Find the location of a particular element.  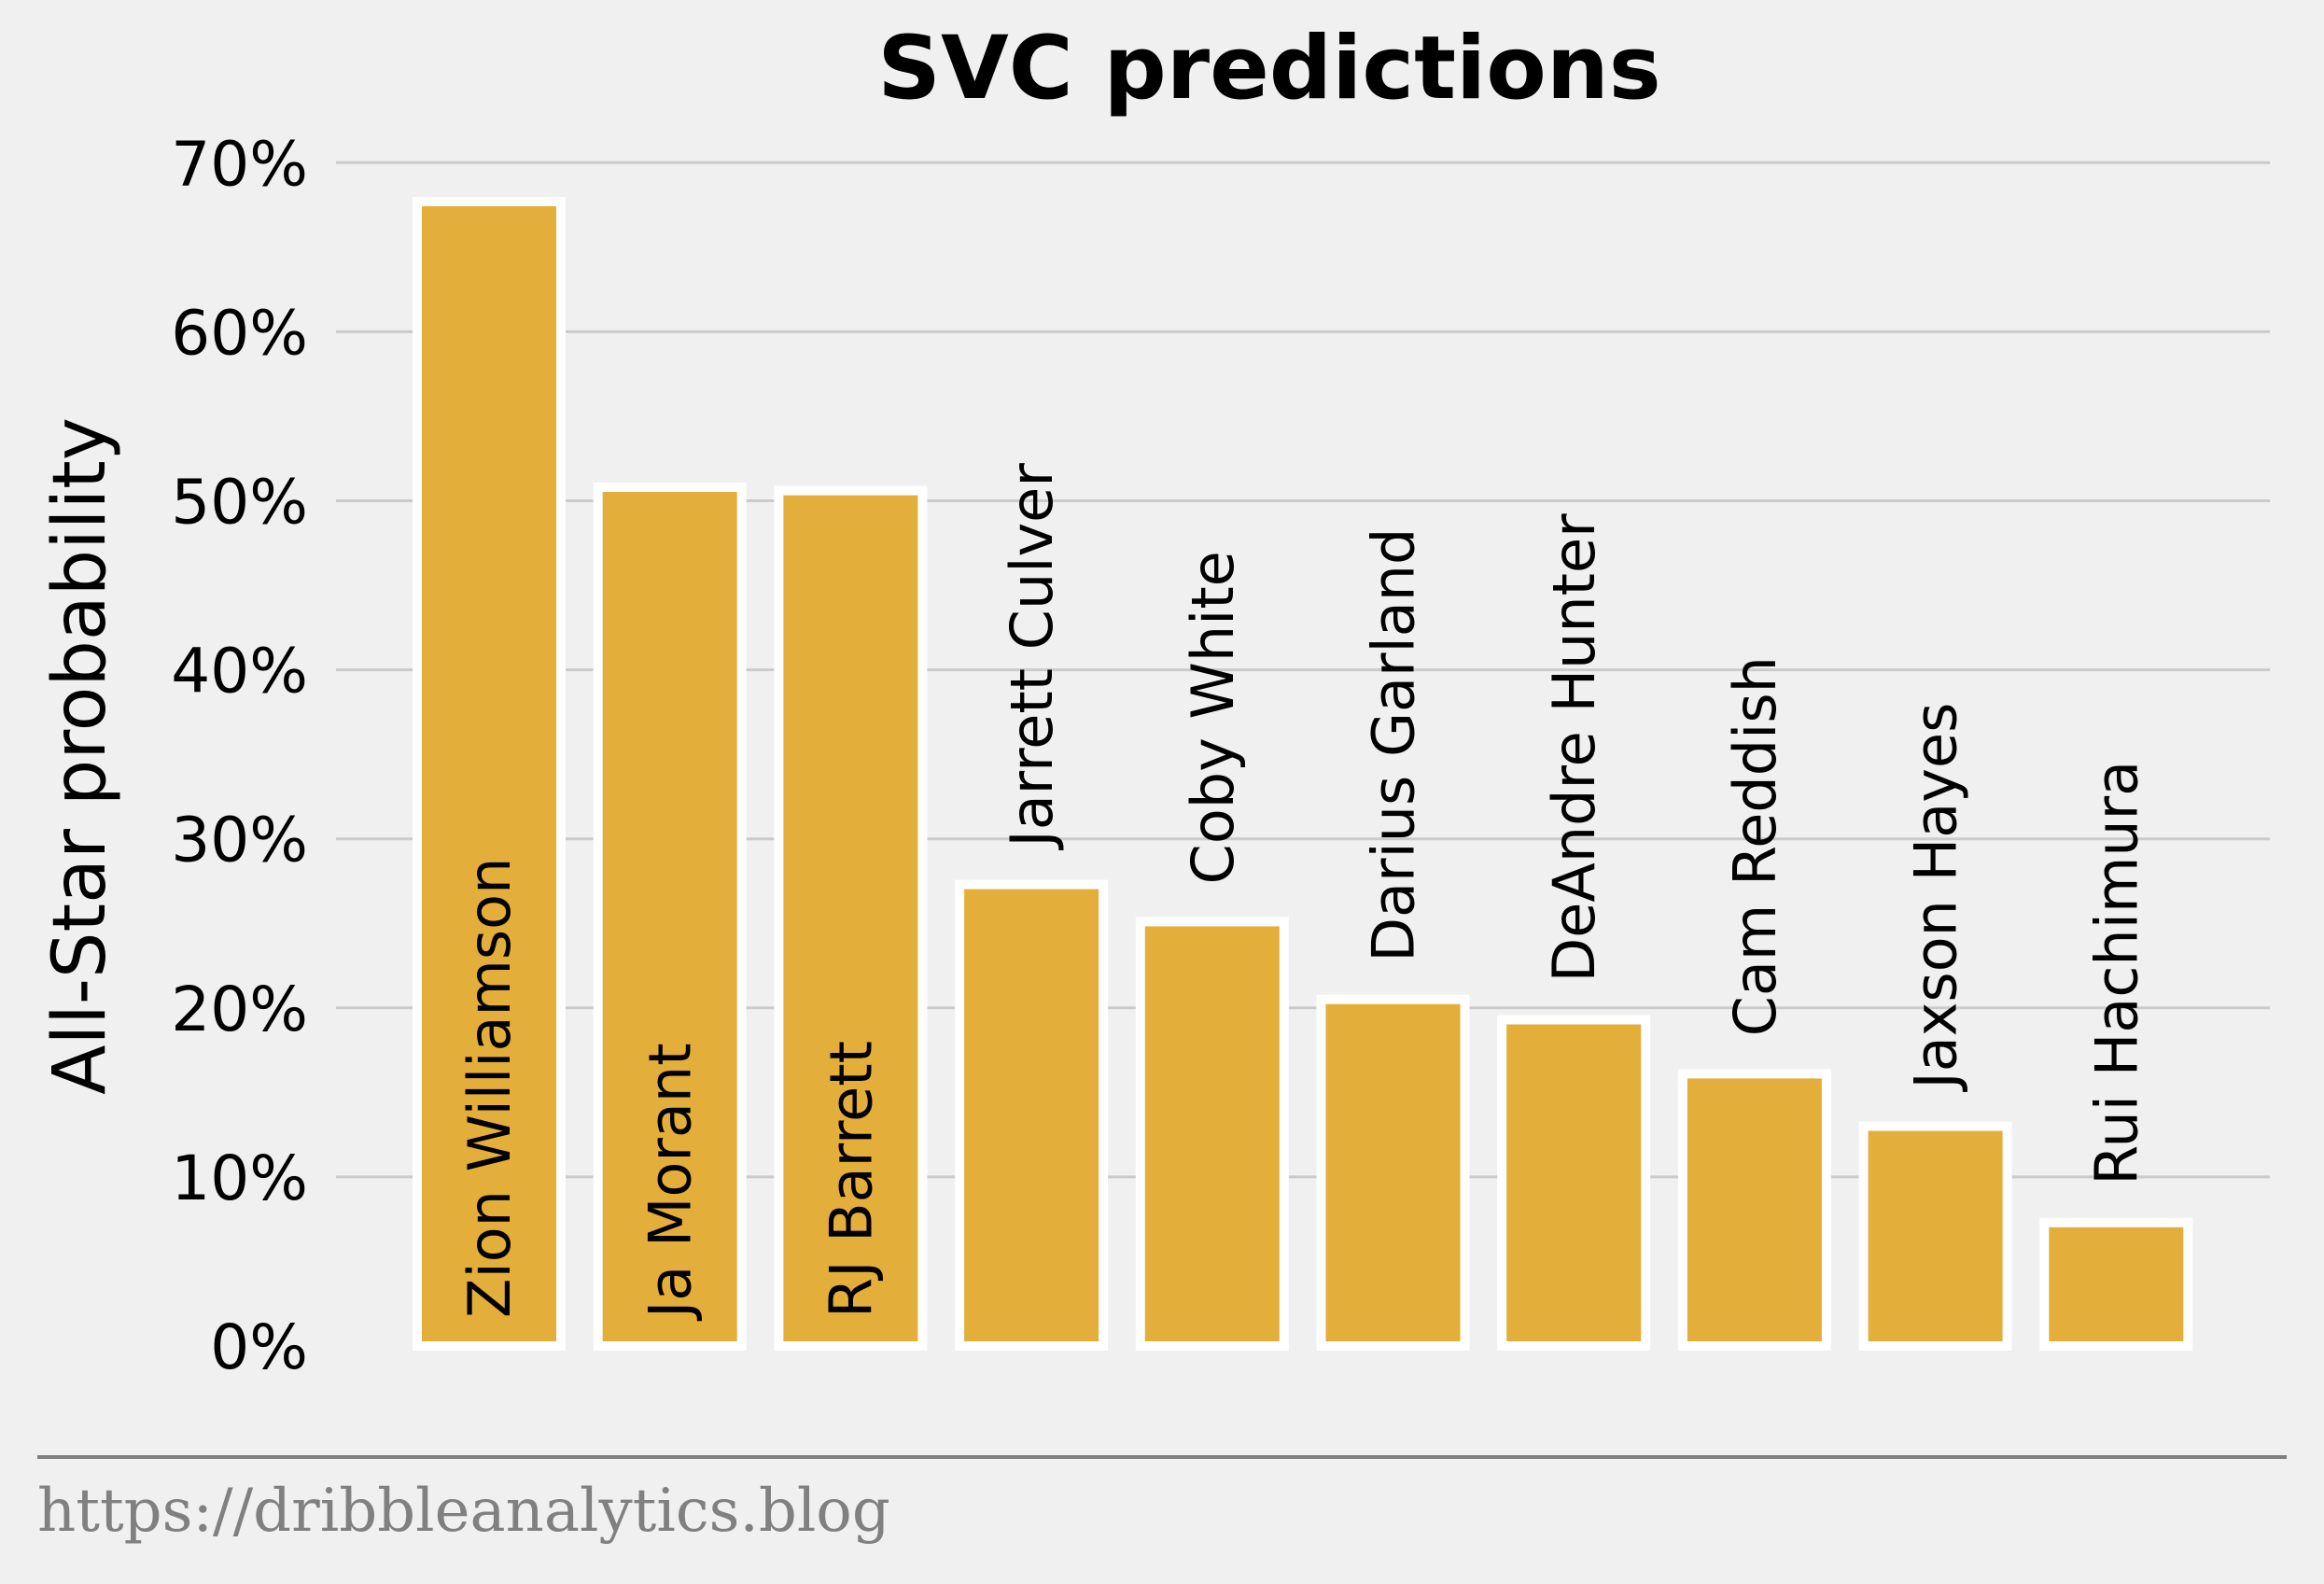

bar-label: Zion Williamson is located at coordinates (489, 1088).